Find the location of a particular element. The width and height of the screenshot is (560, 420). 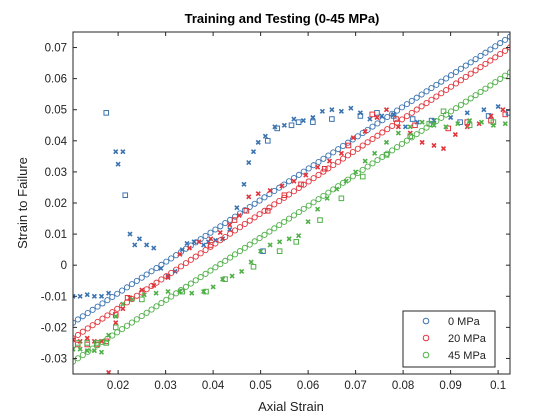

legend-marker is located at coordinates (426, 355).